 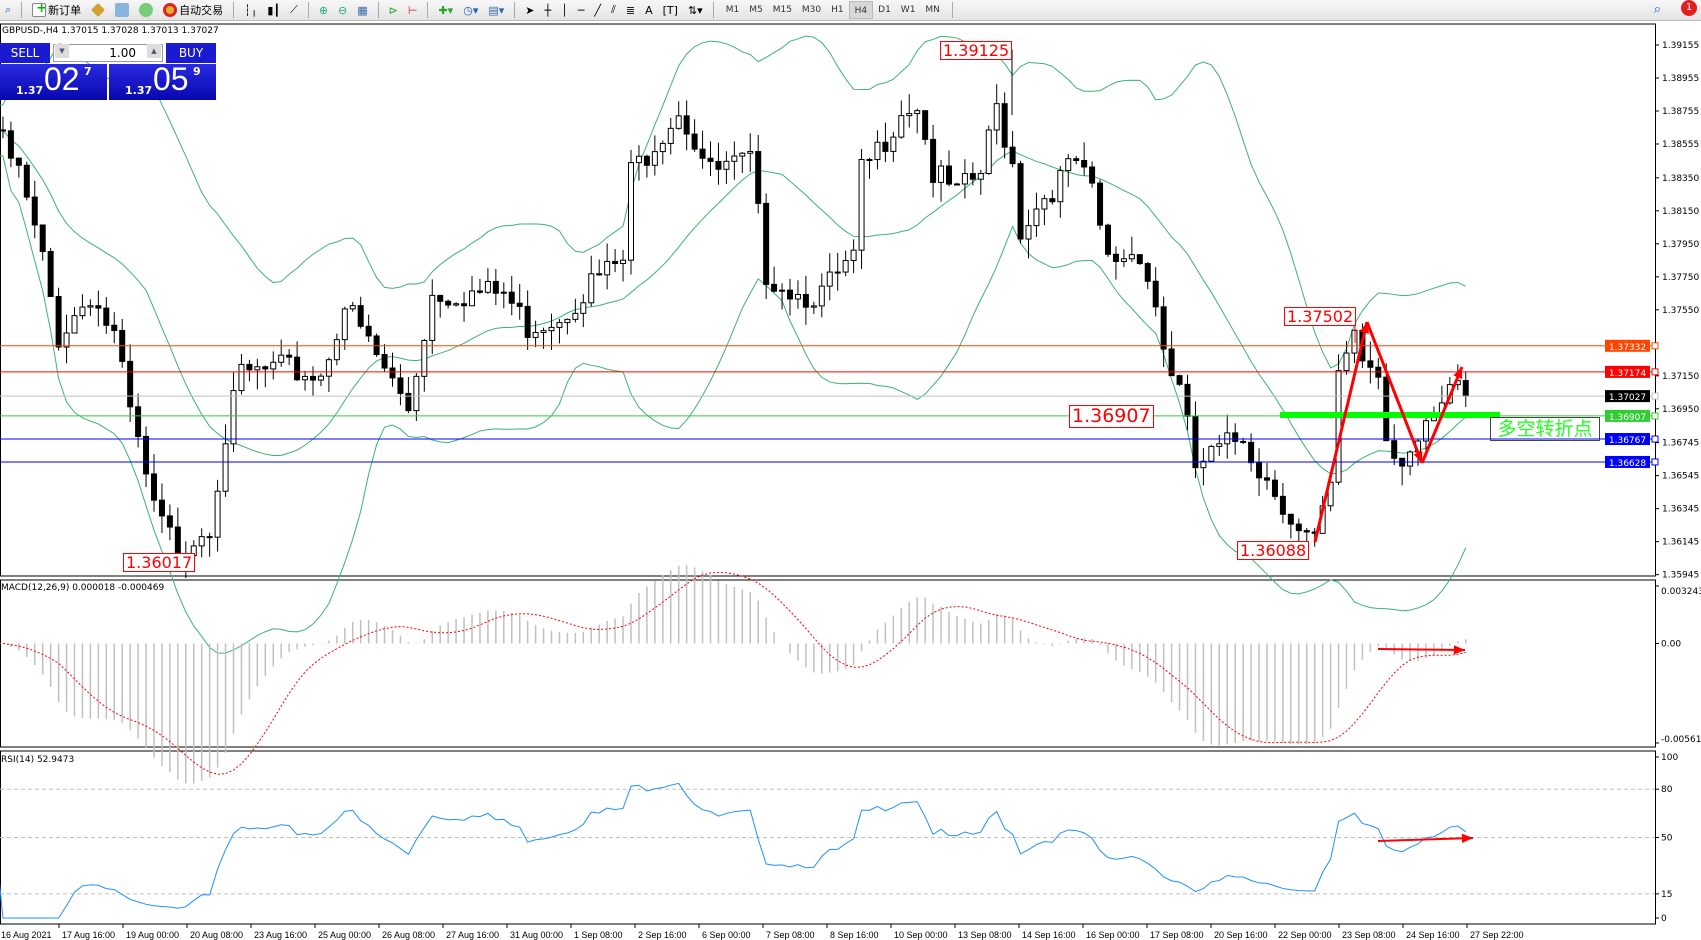 I want to click on rsi-line, so click(x=733, y=850).